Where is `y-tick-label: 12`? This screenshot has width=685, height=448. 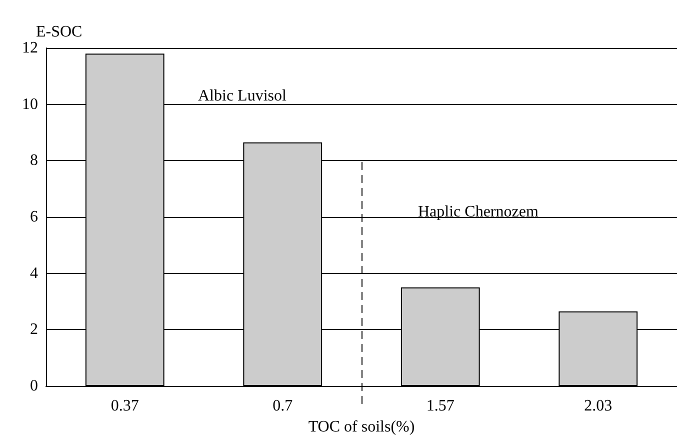
y-tick-label: 12 is located at coordinates (30, 48).